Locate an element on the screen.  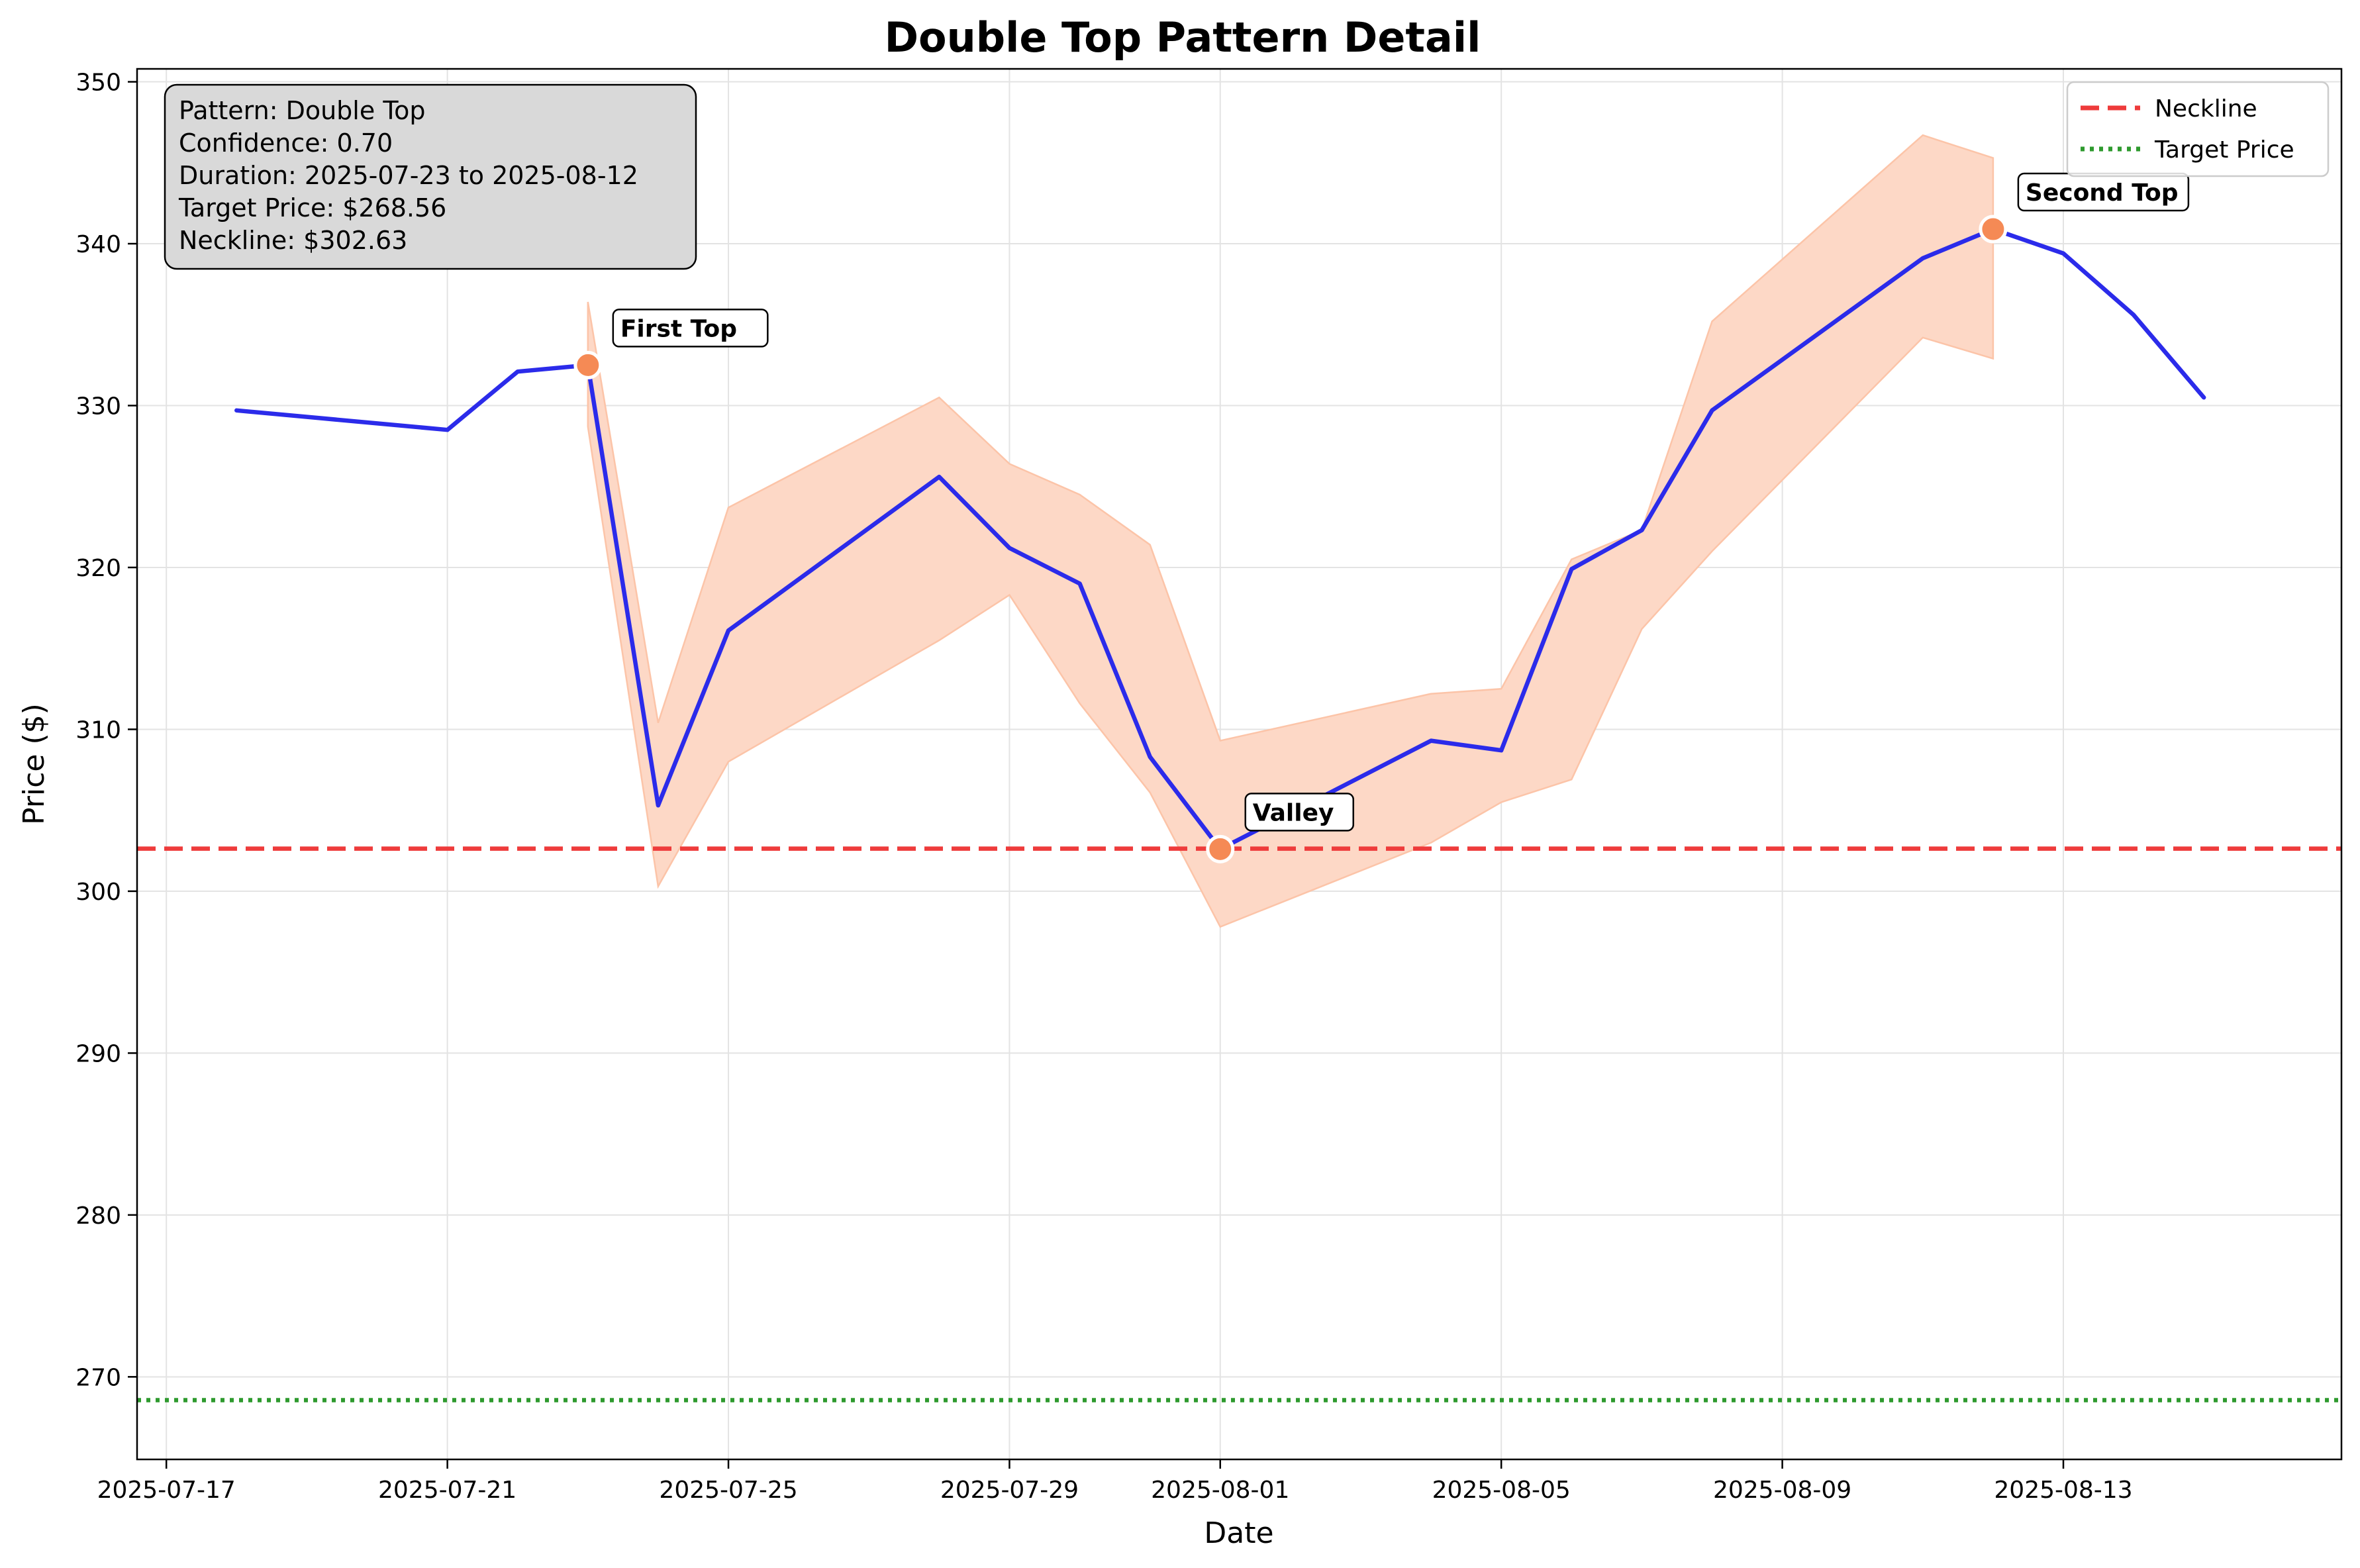
x-tick-label: 2025-07-25 is located at coordinates (728, 1490).